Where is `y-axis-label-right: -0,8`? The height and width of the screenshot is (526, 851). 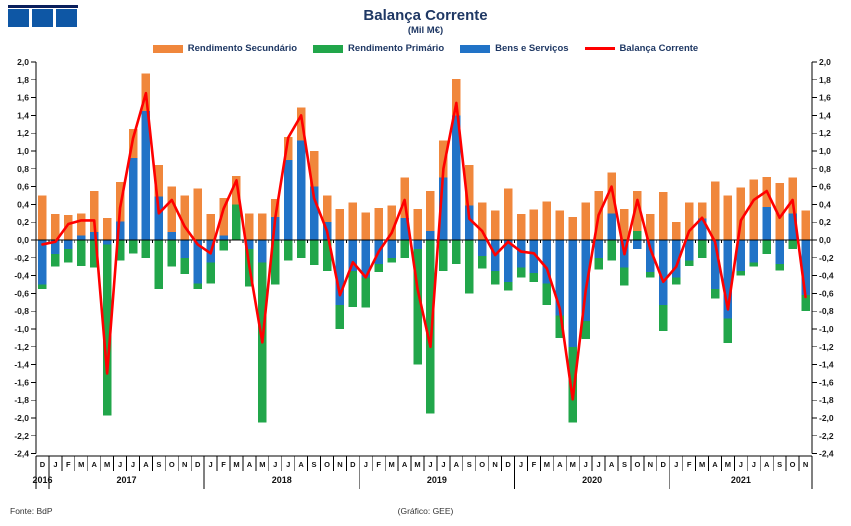 y-axis-label-right: -0,8 is located at coordinates (826, 311).